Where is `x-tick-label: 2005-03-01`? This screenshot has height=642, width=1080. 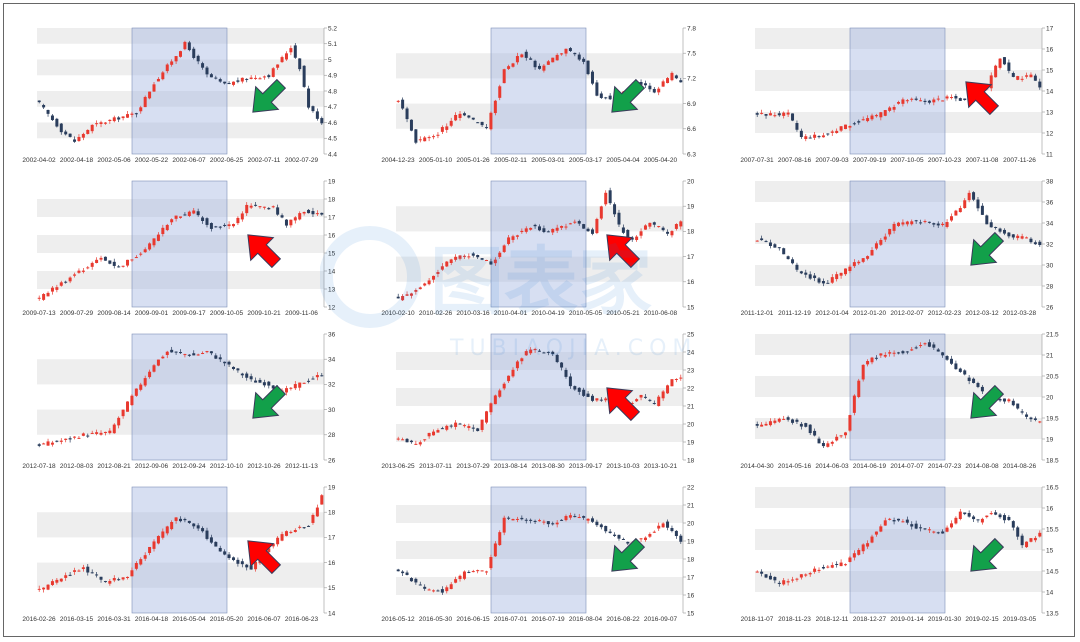 x-tick-label: 2005-03-01 is located at coordinates (548, 160).